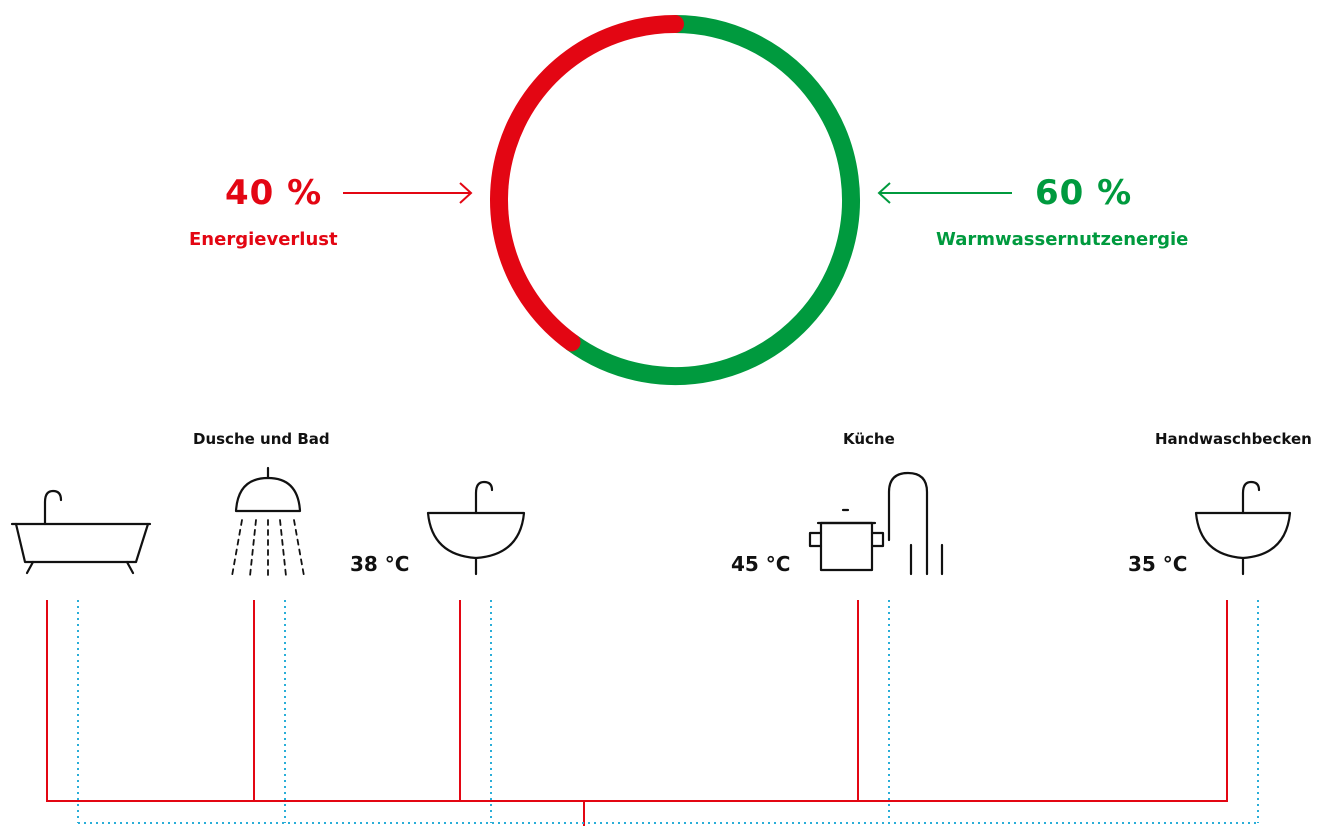 This screenshot has height=826, width=1332. Describe the element at coordinates (587, 183) in the screenshot. I see `energy-loss-arc` at that location.